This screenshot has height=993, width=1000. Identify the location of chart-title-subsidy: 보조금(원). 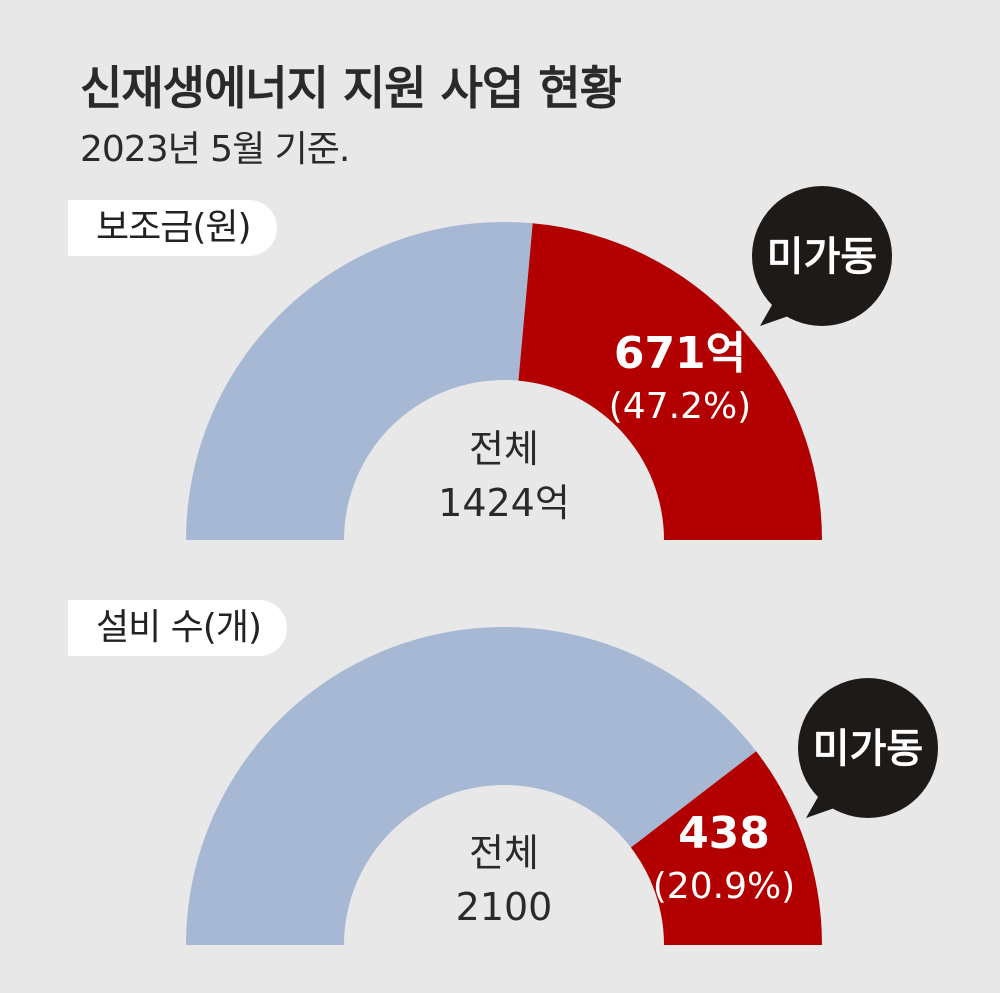
(172, 228).